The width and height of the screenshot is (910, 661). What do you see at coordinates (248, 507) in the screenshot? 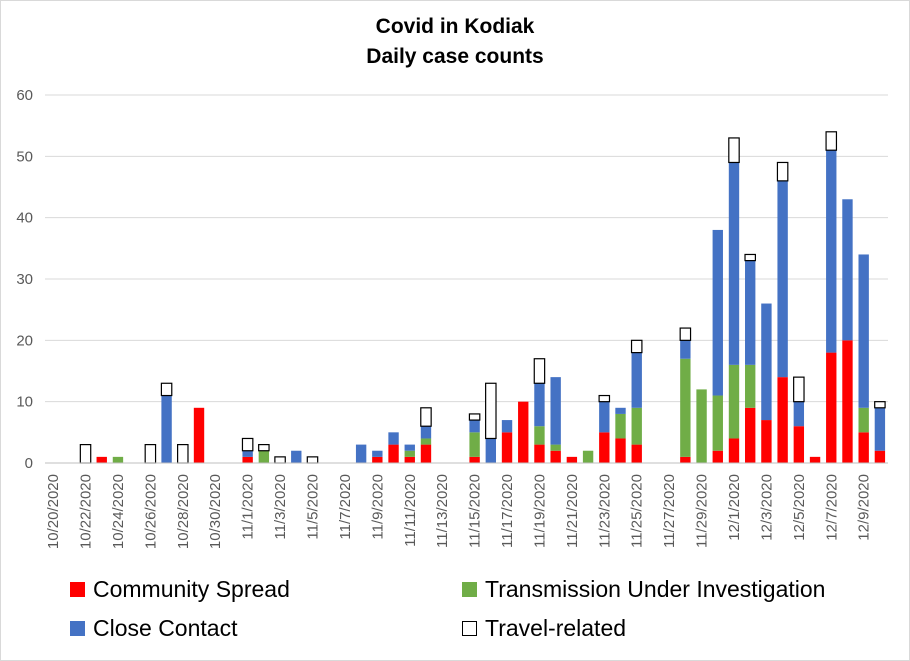
I see `x-tick-label: 11/1/2020` at bounding box center [248, 507].